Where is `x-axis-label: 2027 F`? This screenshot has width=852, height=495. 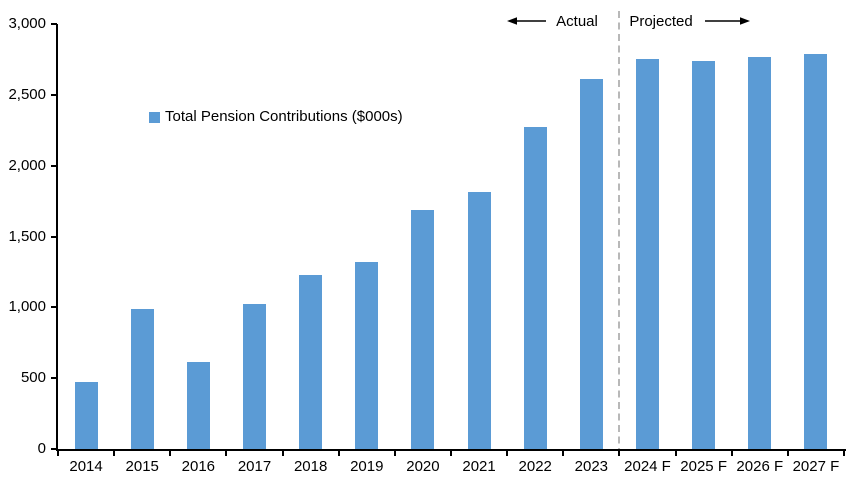 x-axis-label: 2027 F is located at coordinates (816, 466).